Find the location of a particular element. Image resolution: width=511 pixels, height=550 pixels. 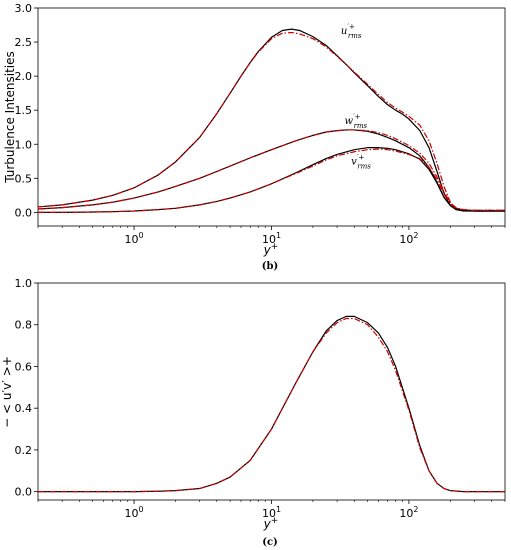

curve-label-urms: u′+ rms is located at coordinates (351, 31).